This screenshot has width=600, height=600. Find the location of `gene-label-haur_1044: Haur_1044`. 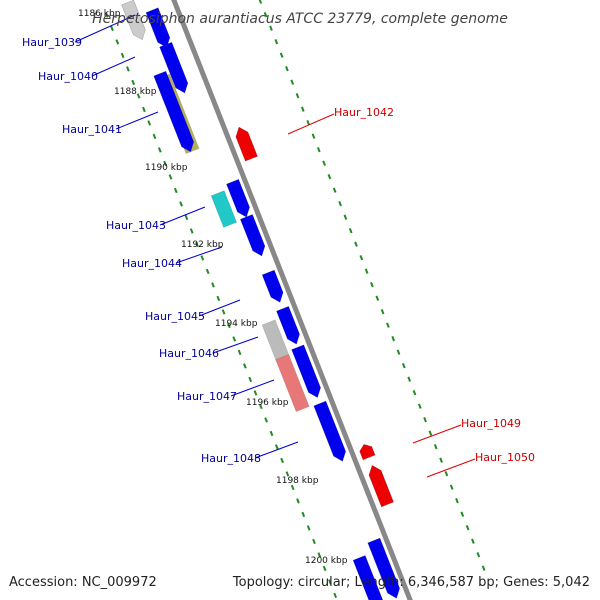

gene-label-haur_1044: Haur_1044 is located at coordinates (152, 263).